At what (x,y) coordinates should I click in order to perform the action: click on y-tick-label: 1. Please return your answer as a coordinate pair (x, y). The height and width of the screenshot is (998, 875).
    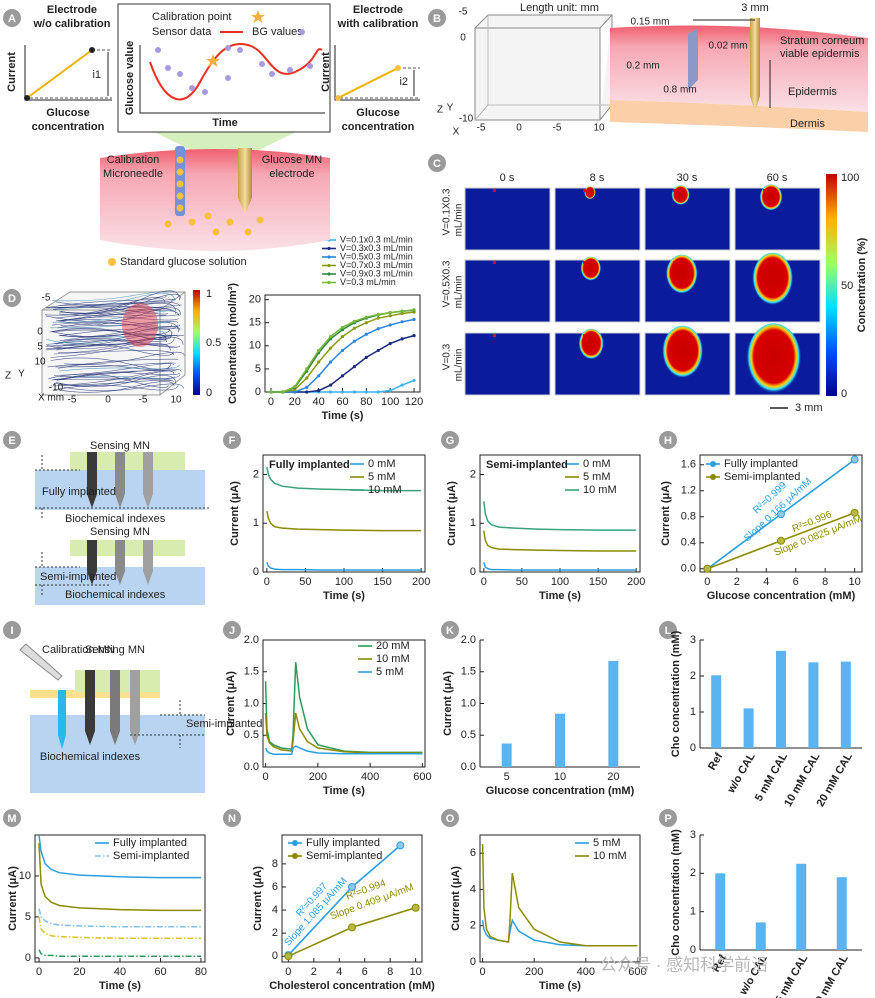
    Looking at the image, I should click on (693, 912).